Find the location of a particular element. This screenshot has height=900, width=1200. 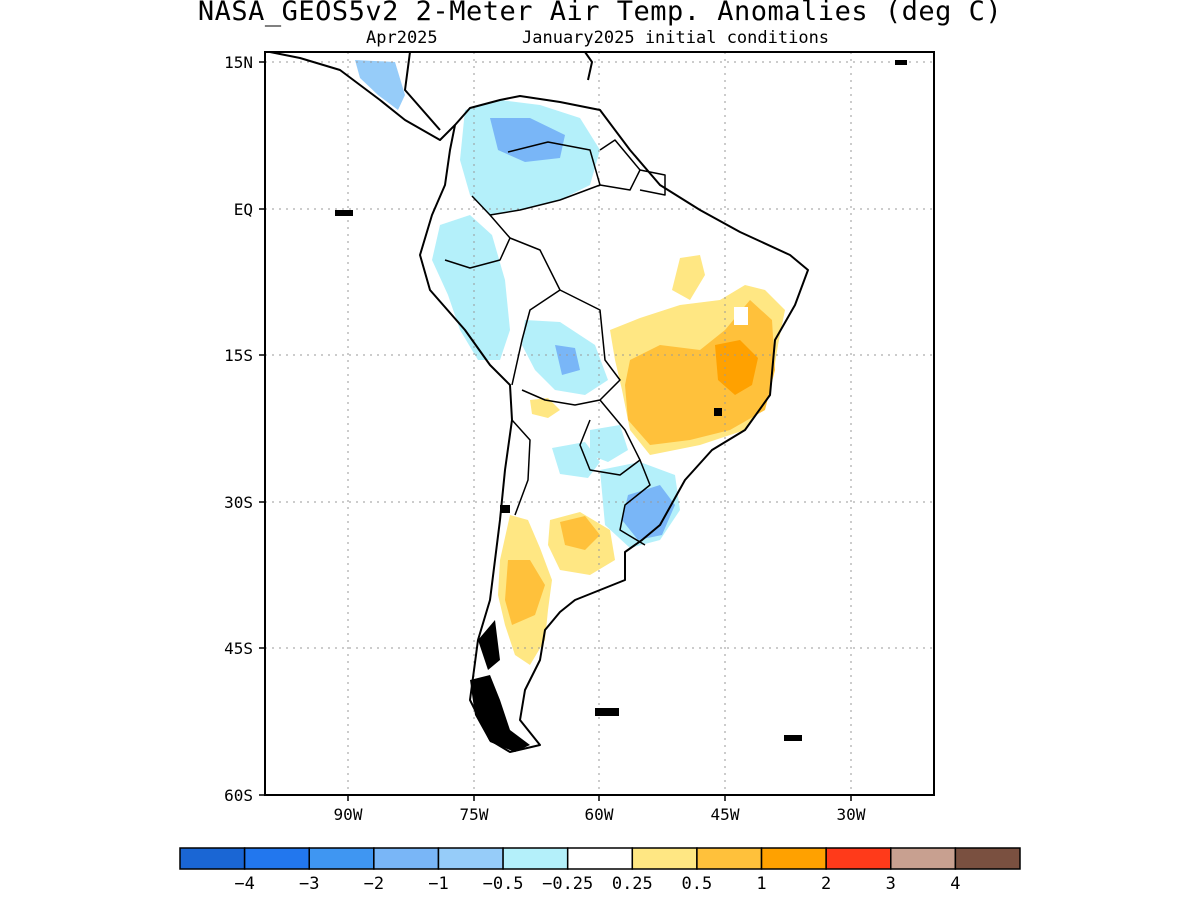

lat-label-30s: 30S is located at coordinates (238, 502).